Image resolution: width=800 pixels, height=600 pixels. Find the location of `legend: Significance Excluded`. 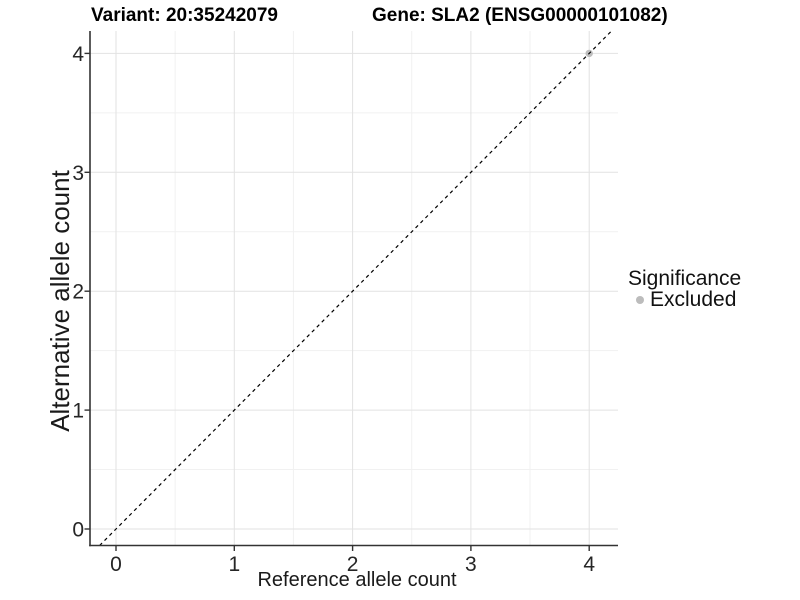

legend: Significance Excluded is located at coordinates (684, 289).